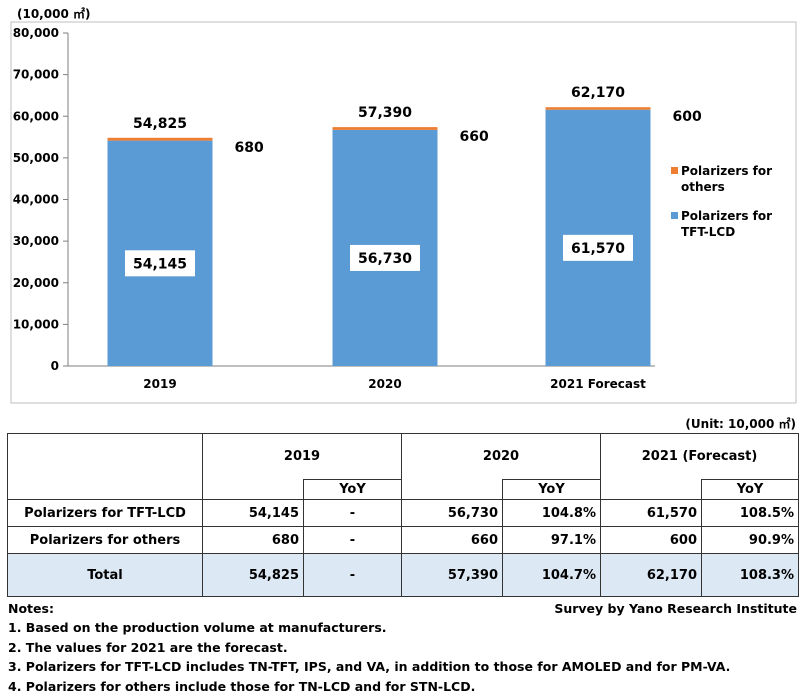  I want to click on cell-value: 54,145, so click(253, 513).